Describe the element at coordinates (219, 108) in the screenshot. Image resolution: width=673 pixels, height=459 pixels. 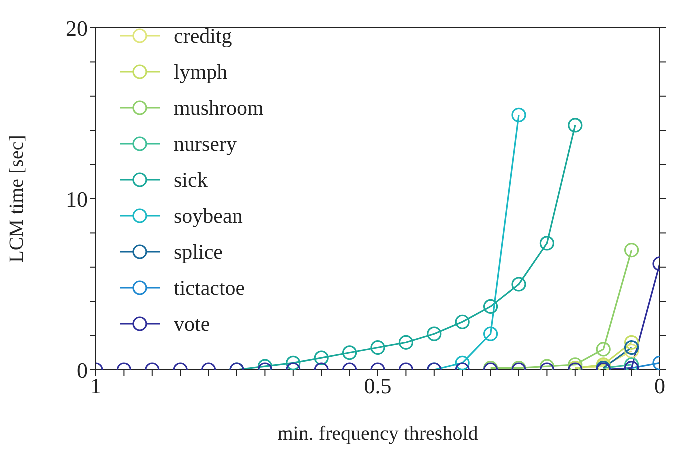
I see `legend-label: mushroom` at that location.